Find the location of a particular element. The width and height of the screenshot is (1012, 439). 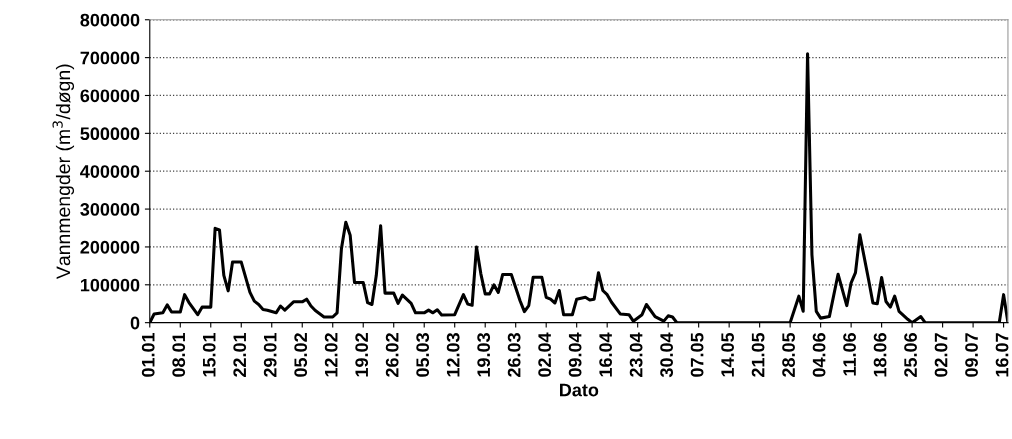

x-axis-title: Dato is located at coordinates (579, 390).